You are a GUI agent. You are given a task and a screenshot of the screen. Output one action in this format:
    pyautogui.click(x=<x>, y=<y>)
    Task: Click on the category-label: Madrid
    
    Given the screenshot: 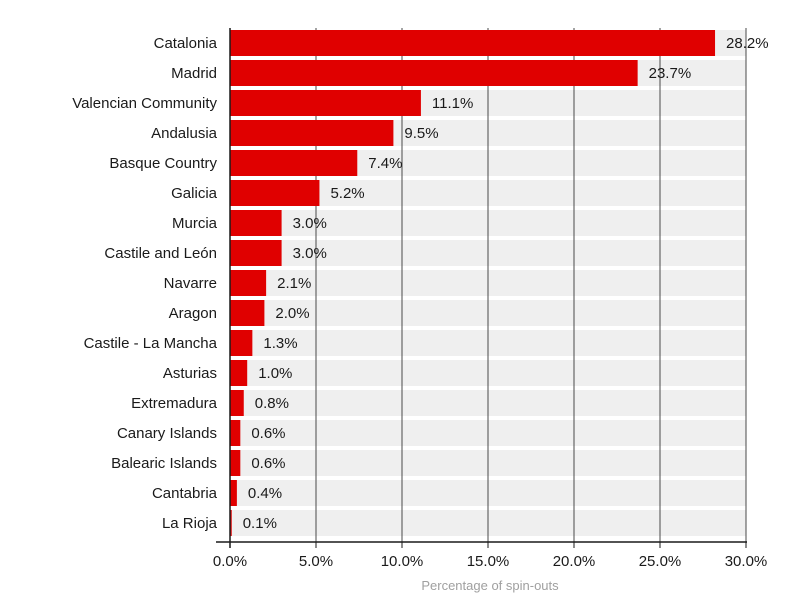 What is the action you would take?
    pyautogui.click(x=194, y=73)
    